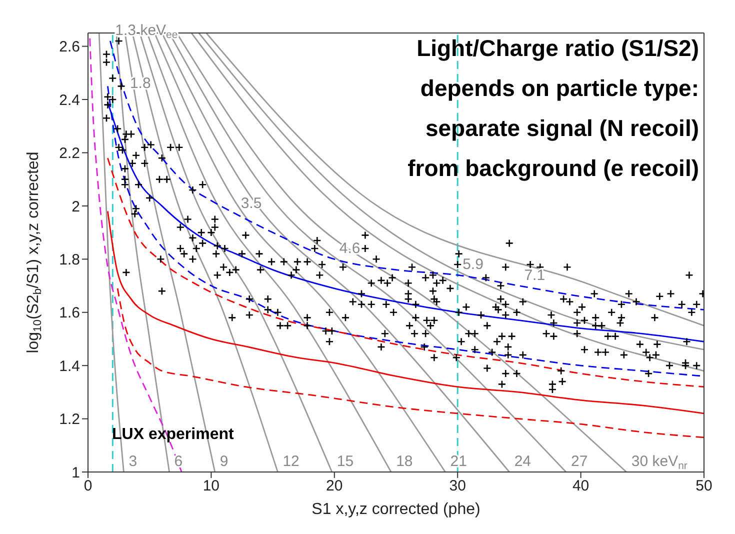 Image resolution: width=735 pixels, height=534 pixels. What do you see at coordinates (659, 462) in the screenshot?
I see `annotation: 30 keV$_{nr}$` at bounding box center [659, 462].